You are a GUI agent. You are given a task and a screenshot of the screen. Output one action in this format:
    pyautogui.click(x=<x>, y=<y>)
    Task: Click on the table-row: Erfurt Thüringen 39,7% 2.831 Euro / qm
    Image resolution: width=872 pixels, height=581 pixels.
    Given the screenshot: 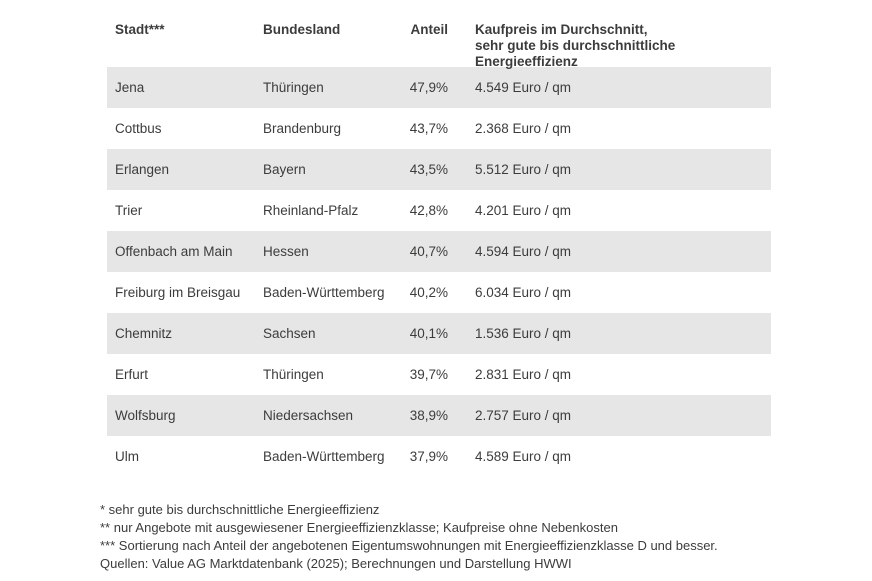 What is the action you would take?
    pyautogui.click(x=439, y=374)
    